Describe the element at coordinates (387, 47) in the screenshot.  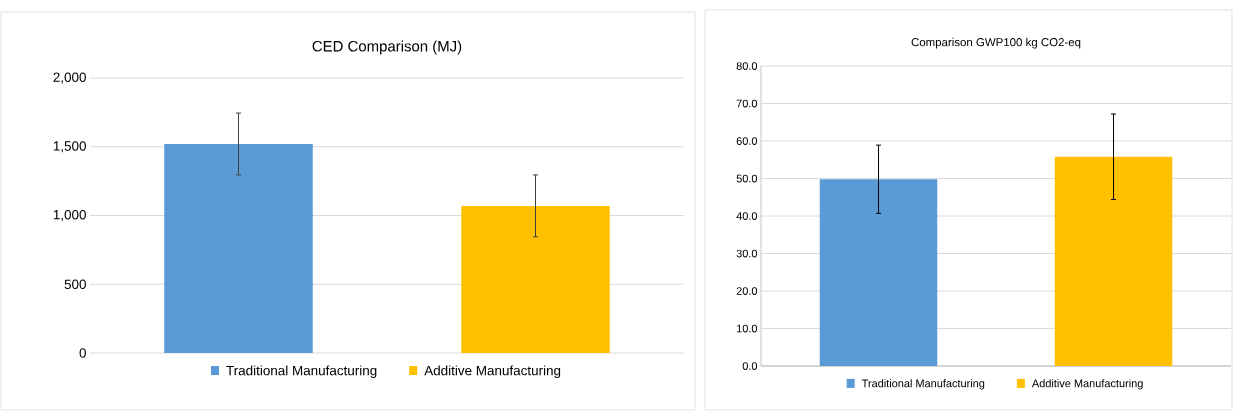
I see `chart-title: CED Comparison (MJ)` at that location.